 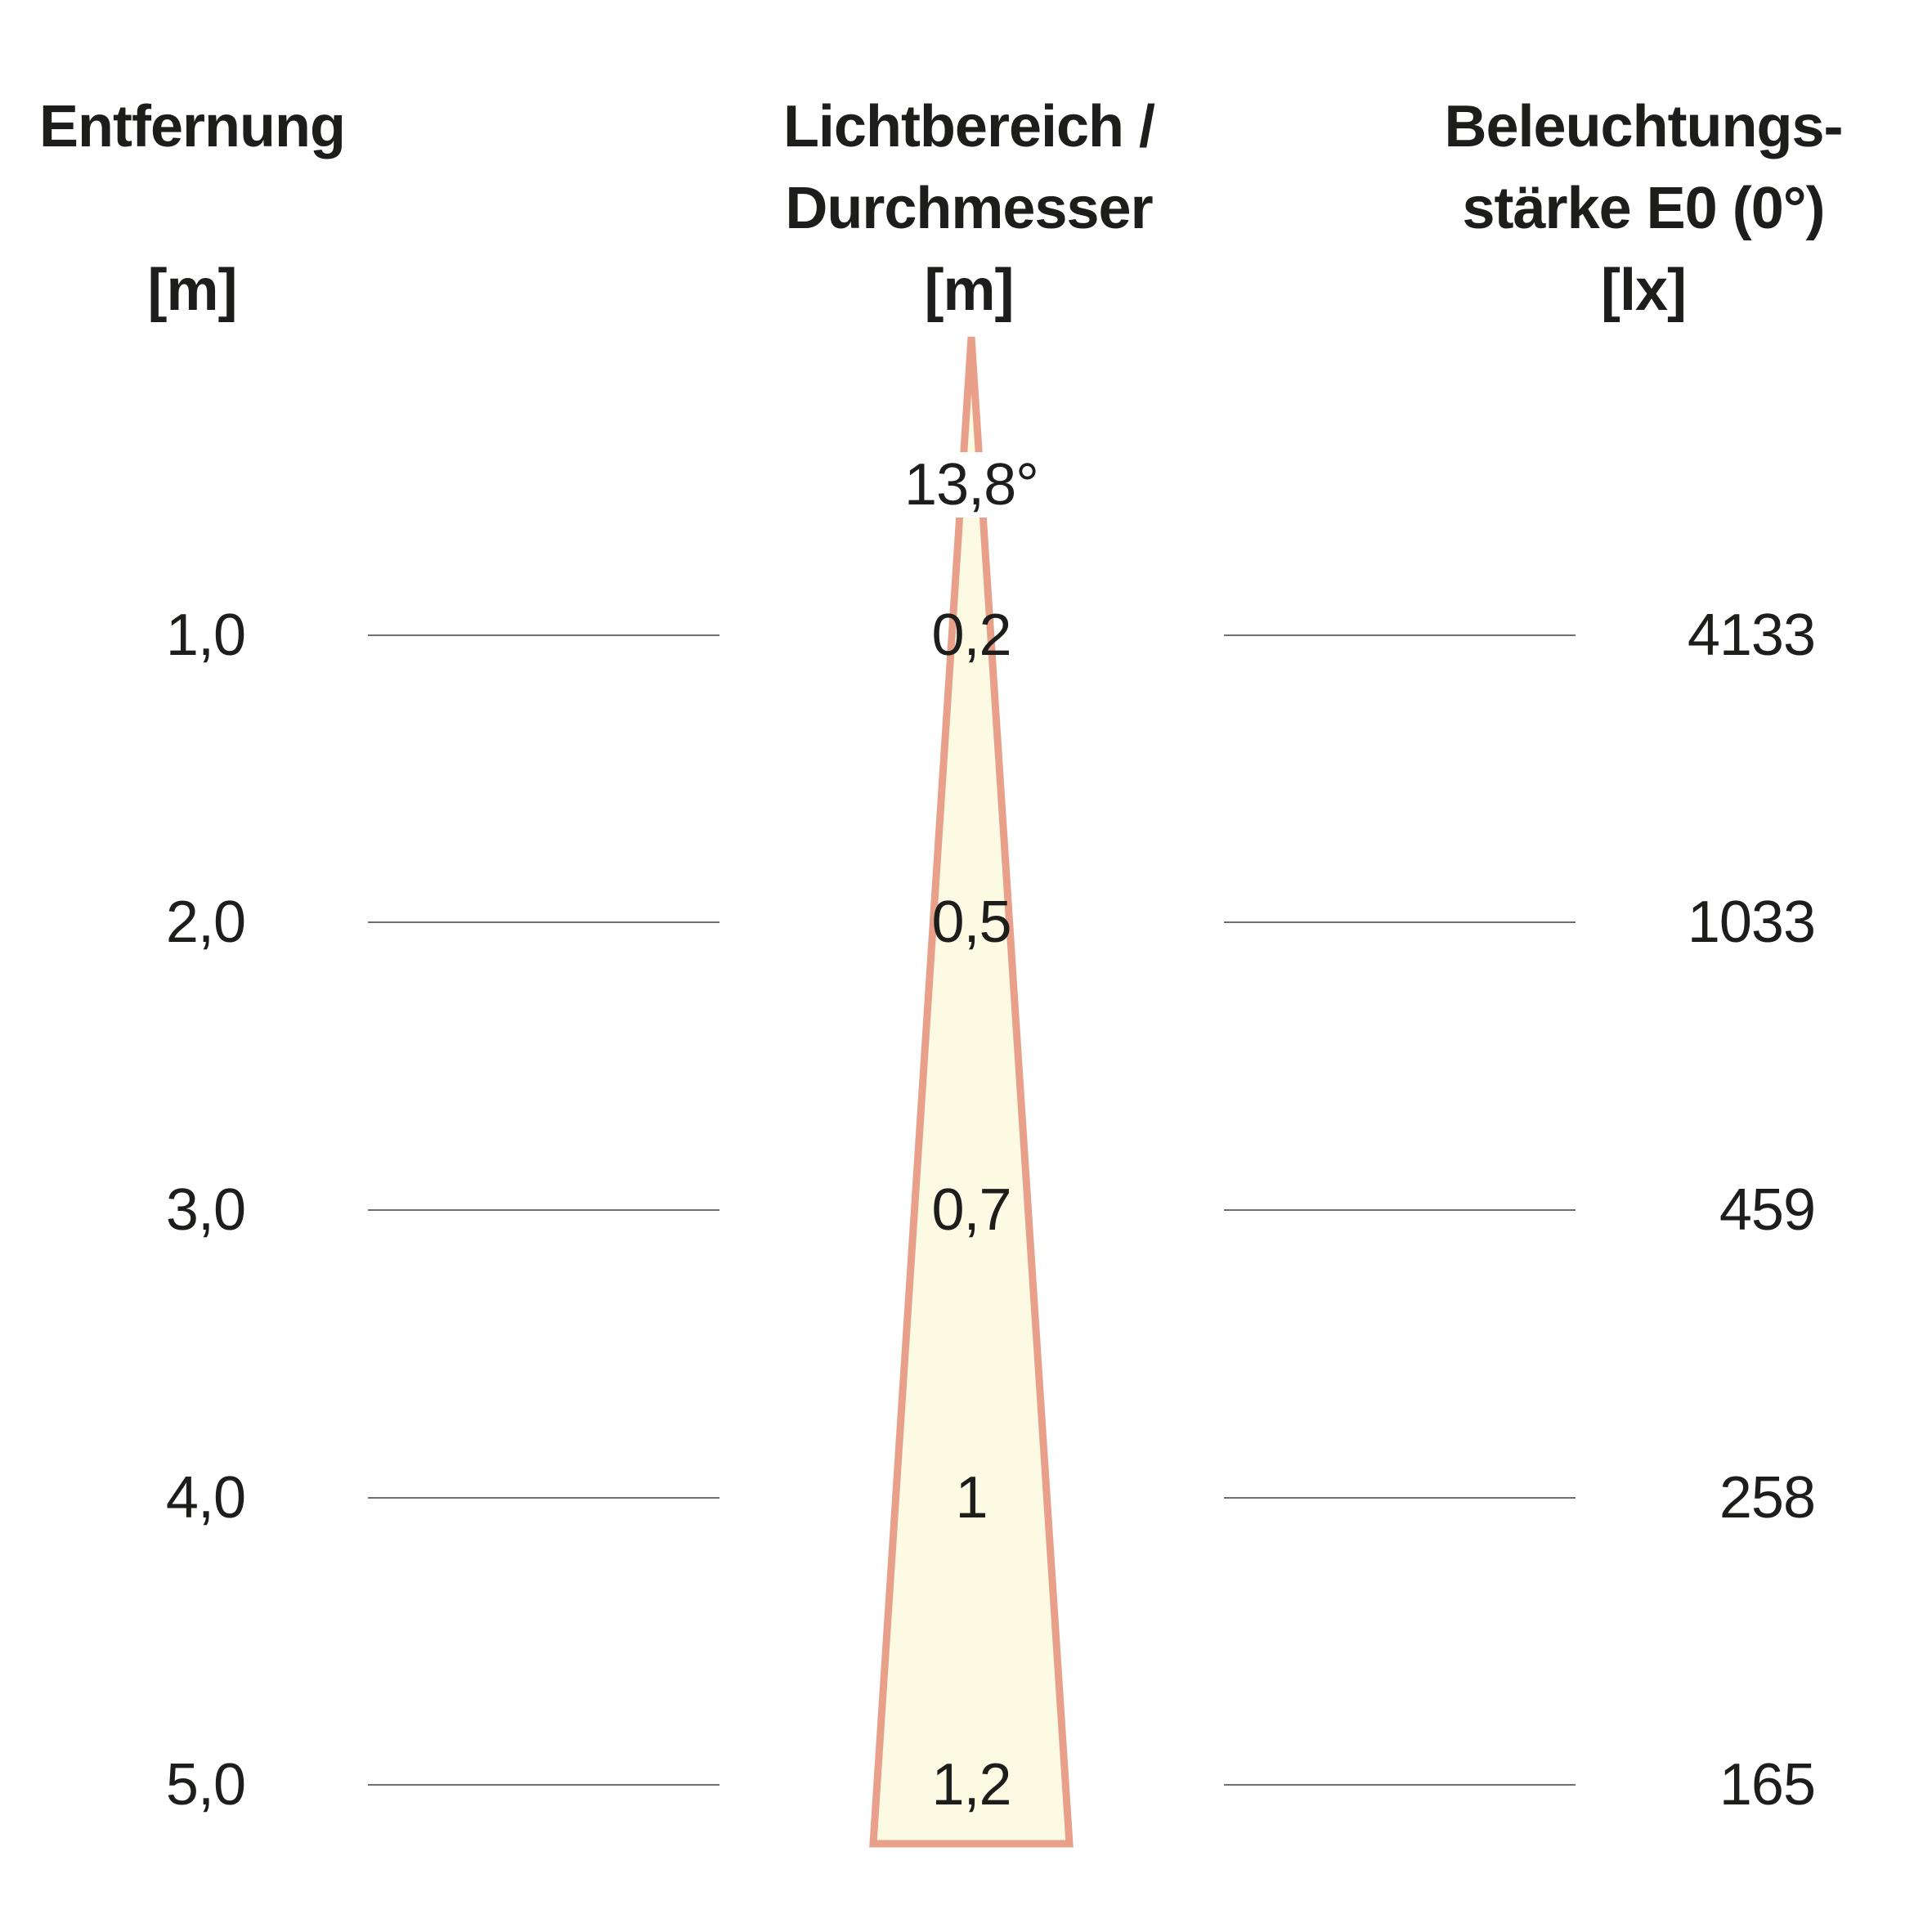 What do you see at coordinates (968, 126) in the screenshot?
I see `diameter-header-title-1: Lichtbereich /` at bounding box center [968, 126].